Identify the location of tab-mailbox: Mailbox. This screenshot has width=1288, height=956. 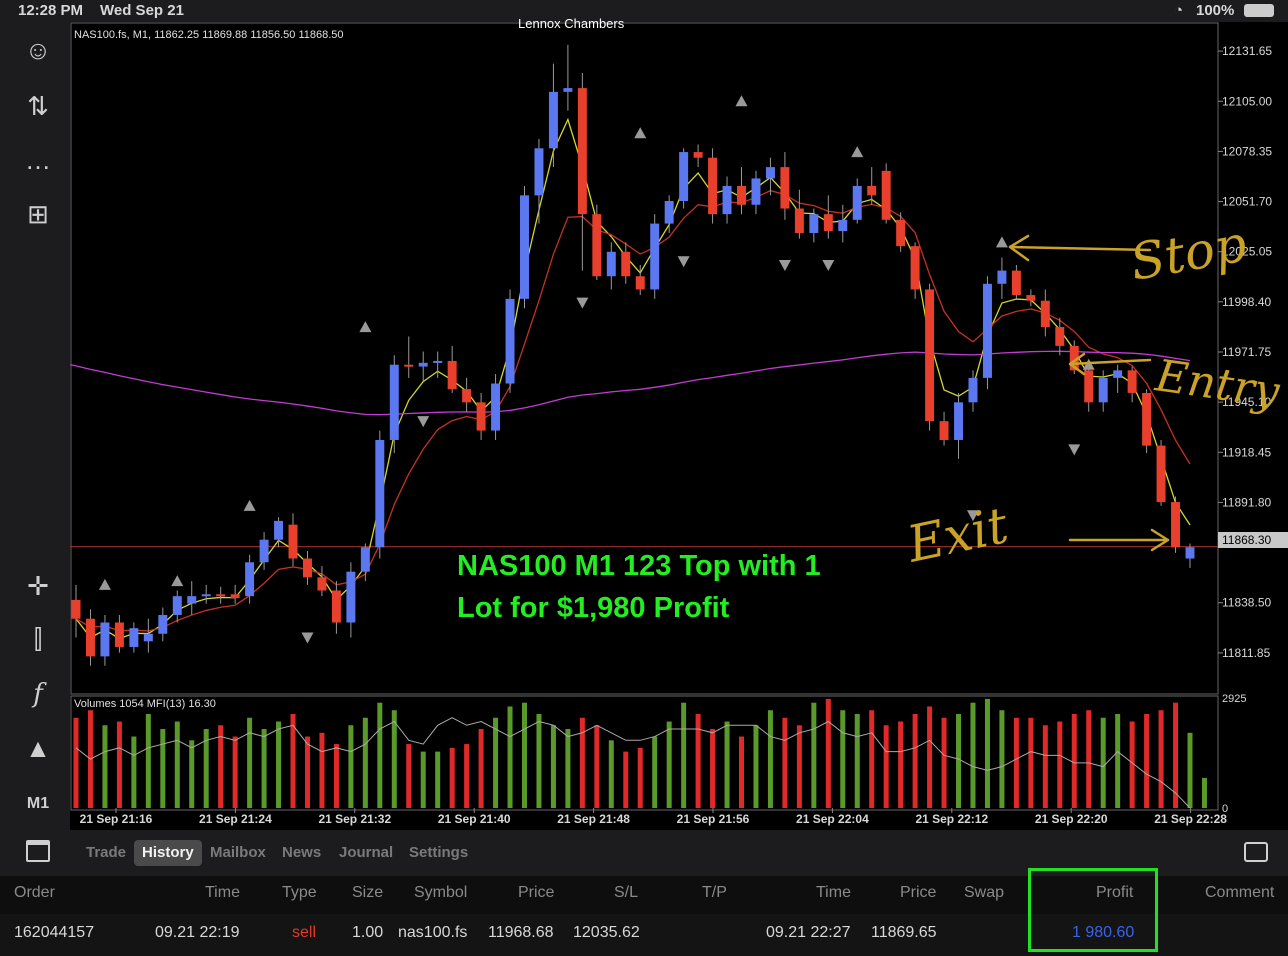
(238, 852).